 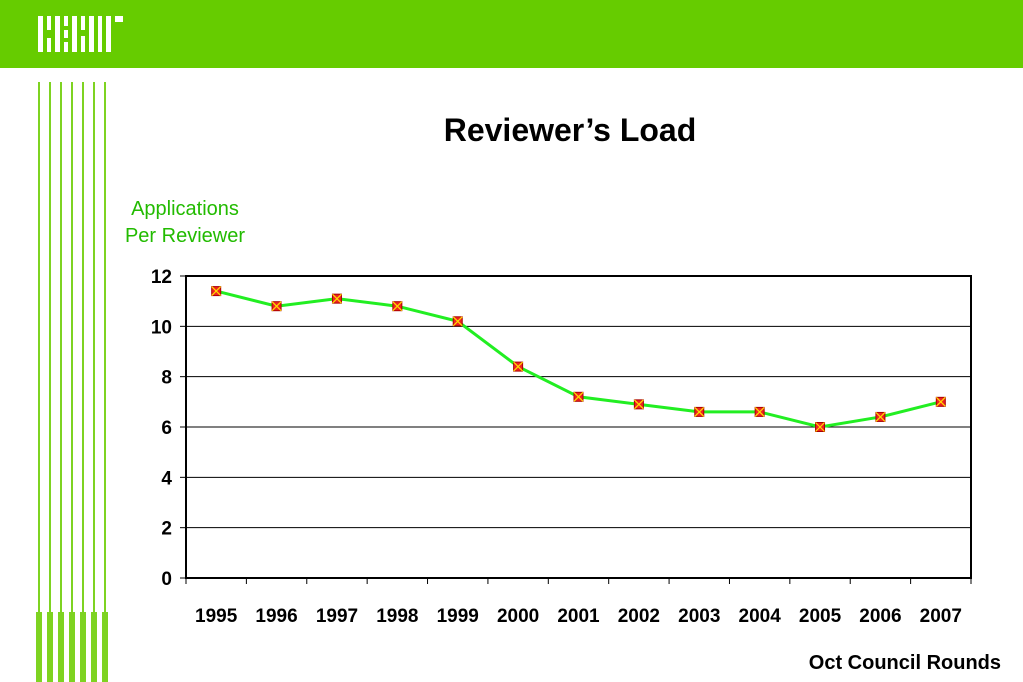 What do you see at coordinates (511, 34) in the screenshot?
I see `header-bar` at bounding box center [511, 34].